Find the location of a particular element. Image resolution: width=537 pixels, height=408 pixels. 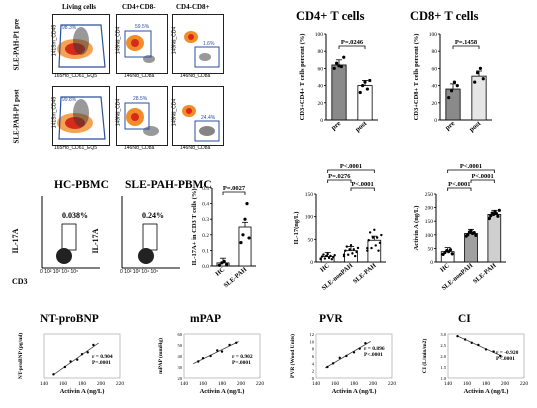

chart-title-cd4: CD4+ T cells is located at coordinates (330, 16).